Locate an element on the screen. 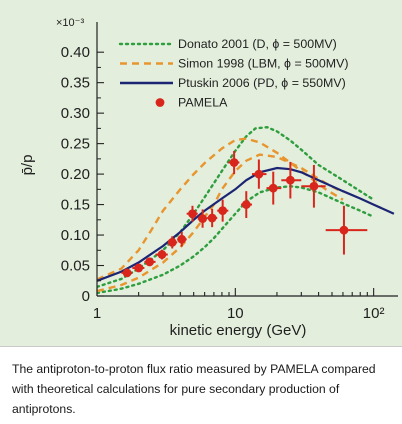 The width and height of the screenshot is (402, 424). legend-marker is located at coordinates (160, 102).